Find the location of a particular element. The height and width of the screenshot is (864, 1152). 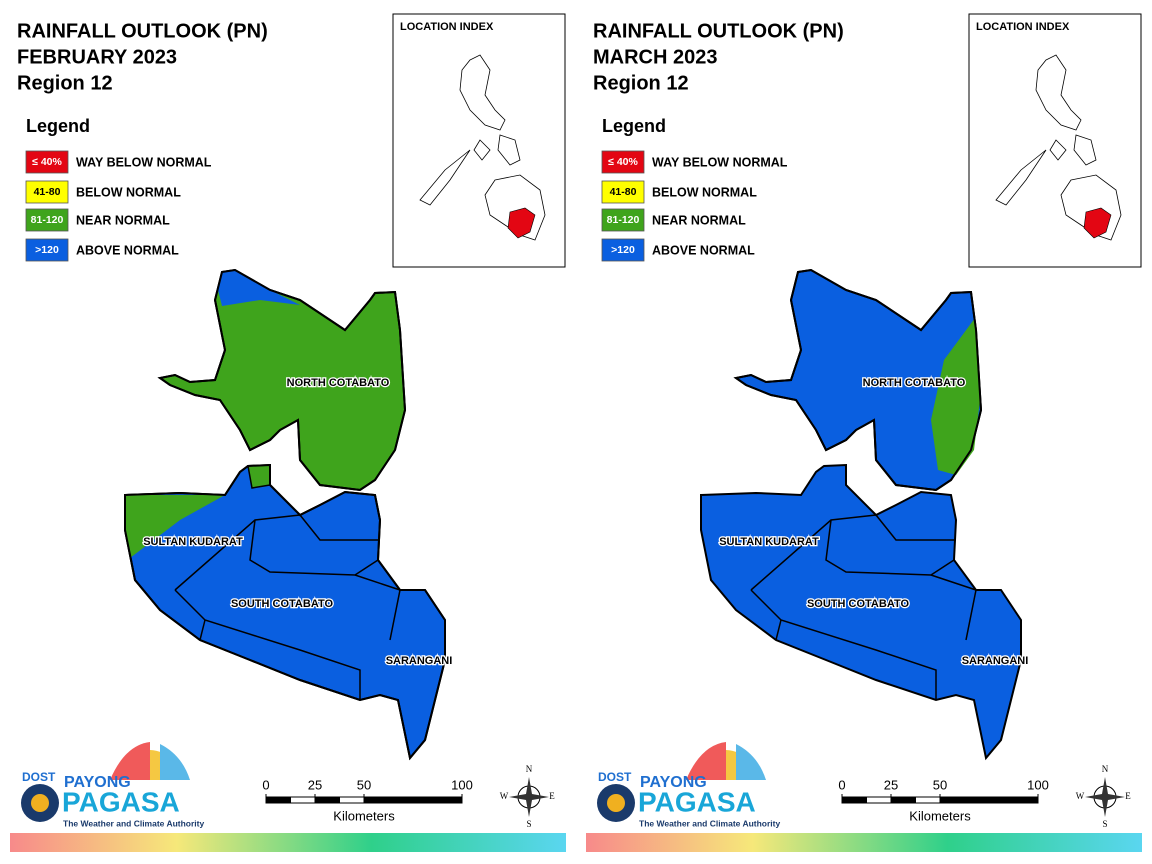

scale-label: 0 is located at coordinates (265, 784).